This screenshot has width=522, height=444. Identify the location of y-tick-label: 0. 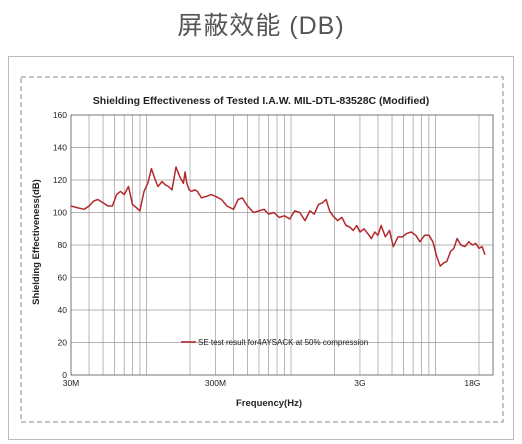
(64, 375).